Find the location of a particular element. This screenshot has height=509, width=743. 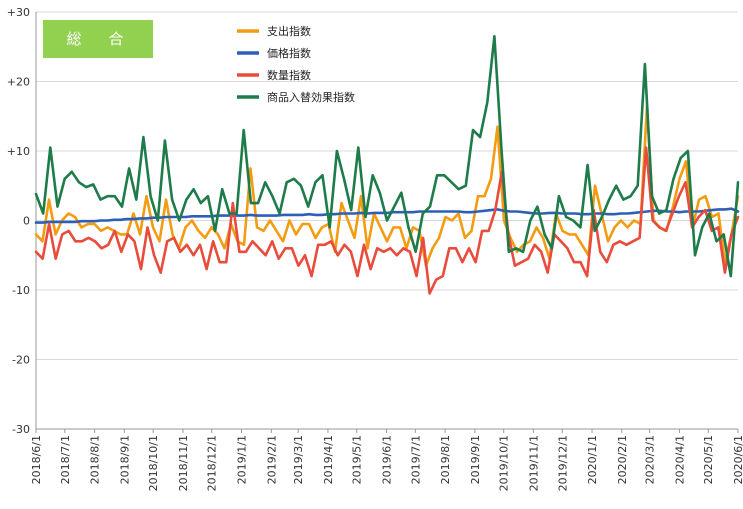

chart-title-box: 総 合 is located at coordinates (98, 39).